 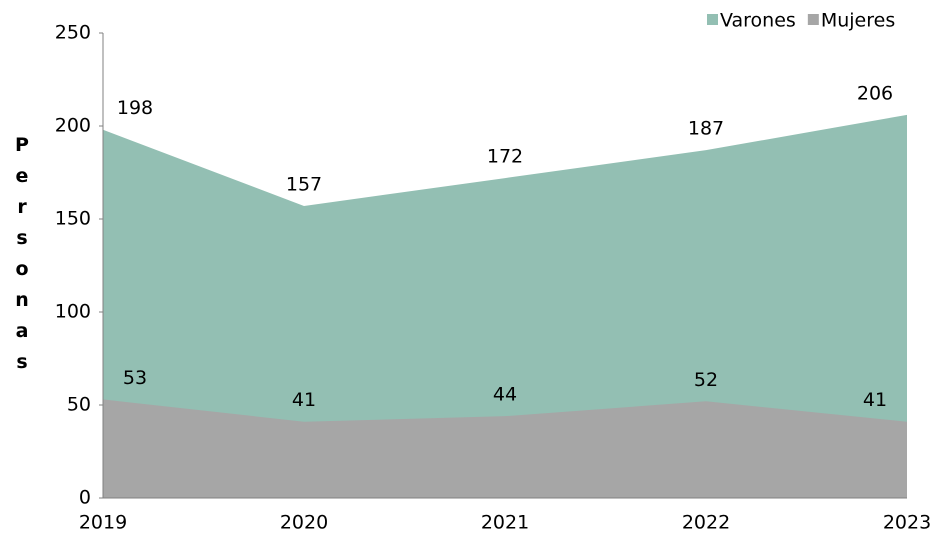 I want to click on data-label: 206, so click(x=875, y=93).